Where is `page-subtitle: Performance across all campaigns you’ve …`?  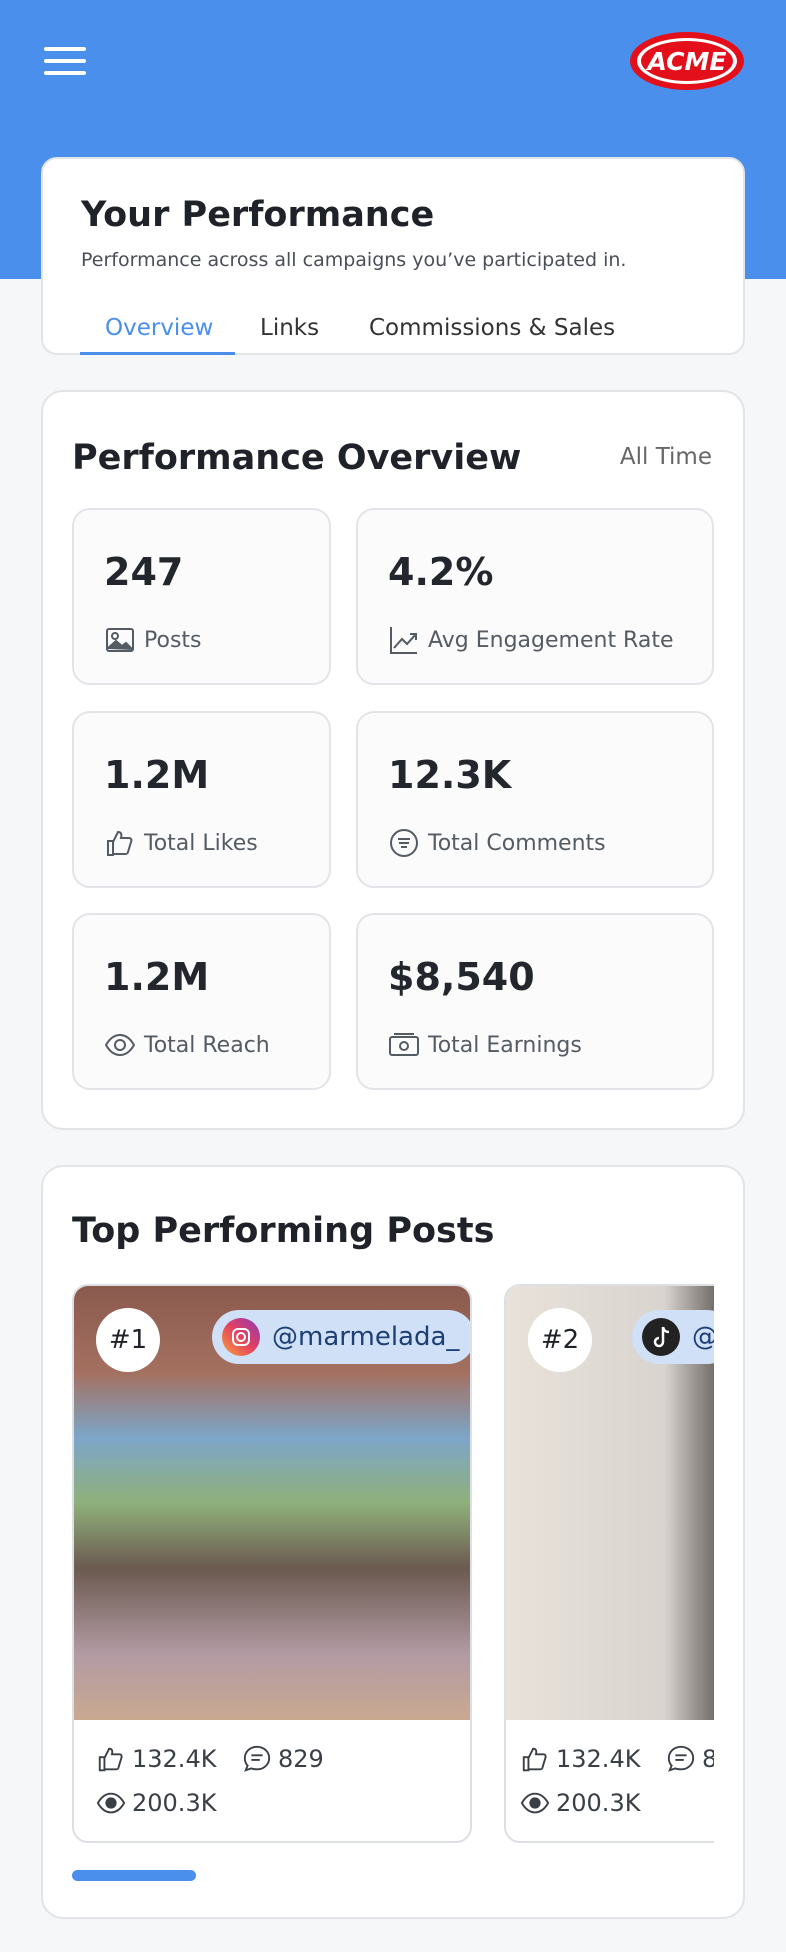 page-subtitle: Performance across all campaigns you’ve … is located at coordinates (354, 260).